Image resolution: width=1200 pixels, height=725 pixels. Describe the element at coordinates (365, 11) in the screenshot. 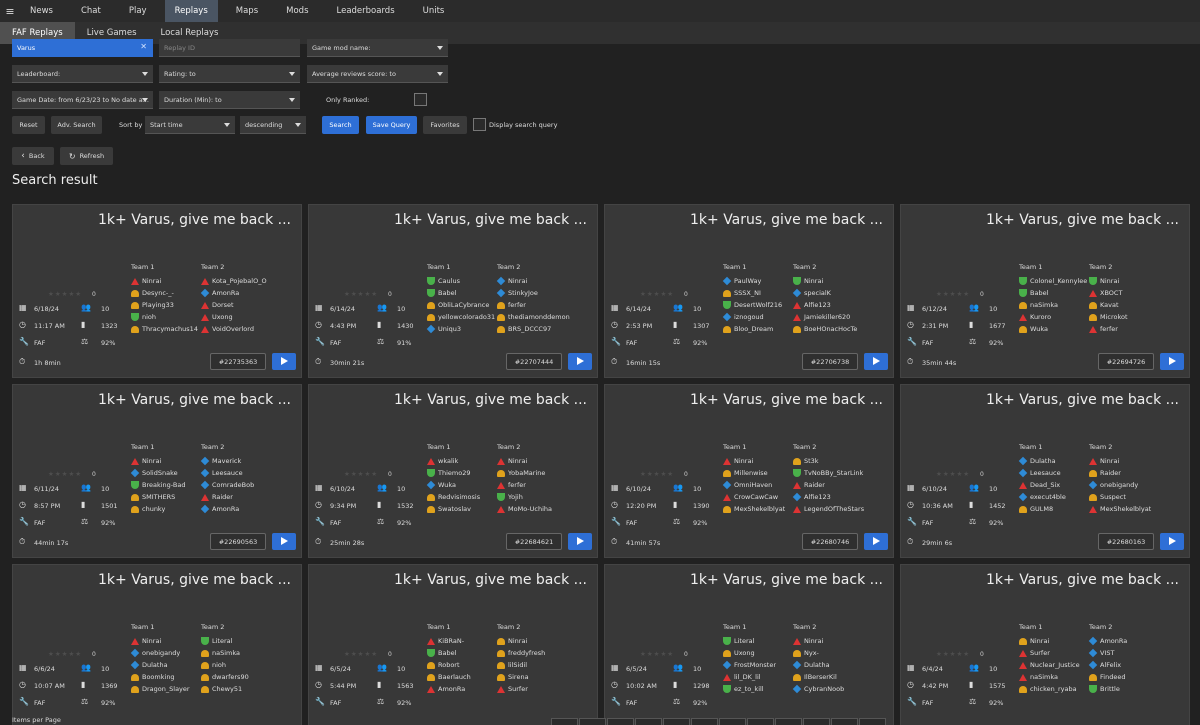

I see `tab-leaderboards: Leaderboards` at that location.